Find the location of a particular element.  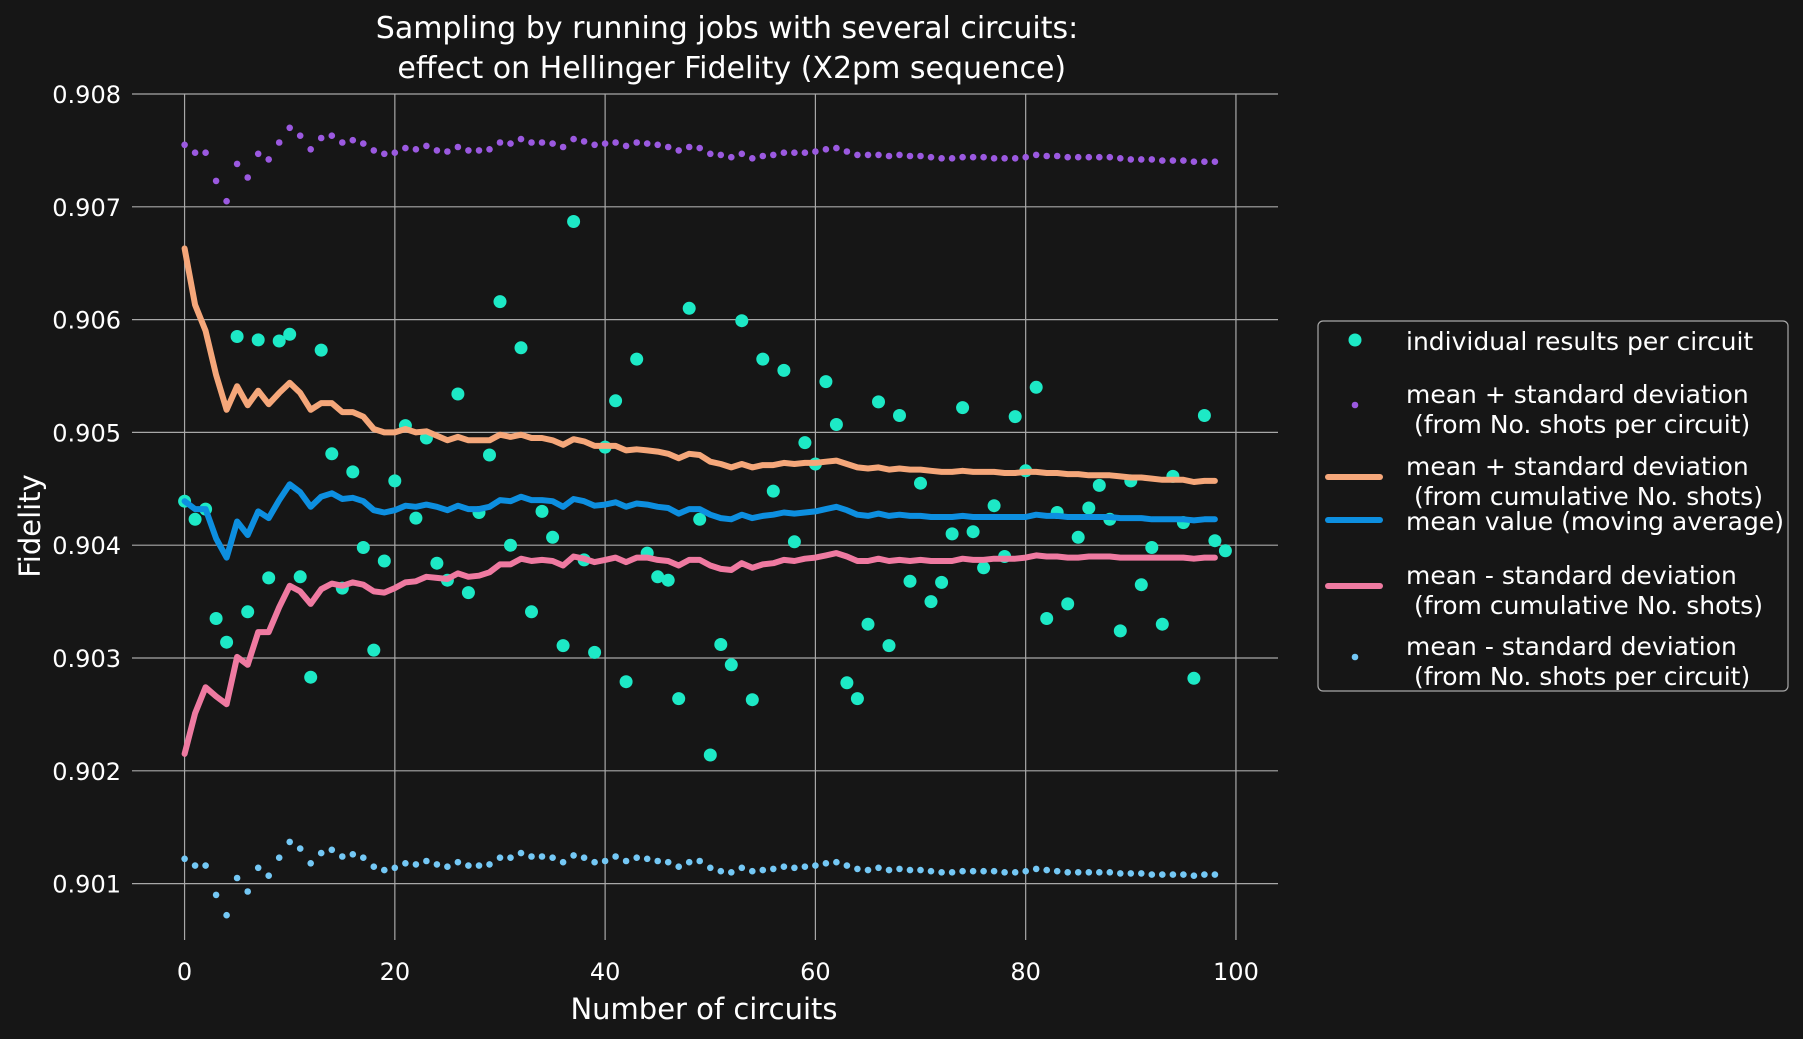

legend-label-mean_plus_std_cumulative: mean + standard deviation is located at coordinates (1577, 466).